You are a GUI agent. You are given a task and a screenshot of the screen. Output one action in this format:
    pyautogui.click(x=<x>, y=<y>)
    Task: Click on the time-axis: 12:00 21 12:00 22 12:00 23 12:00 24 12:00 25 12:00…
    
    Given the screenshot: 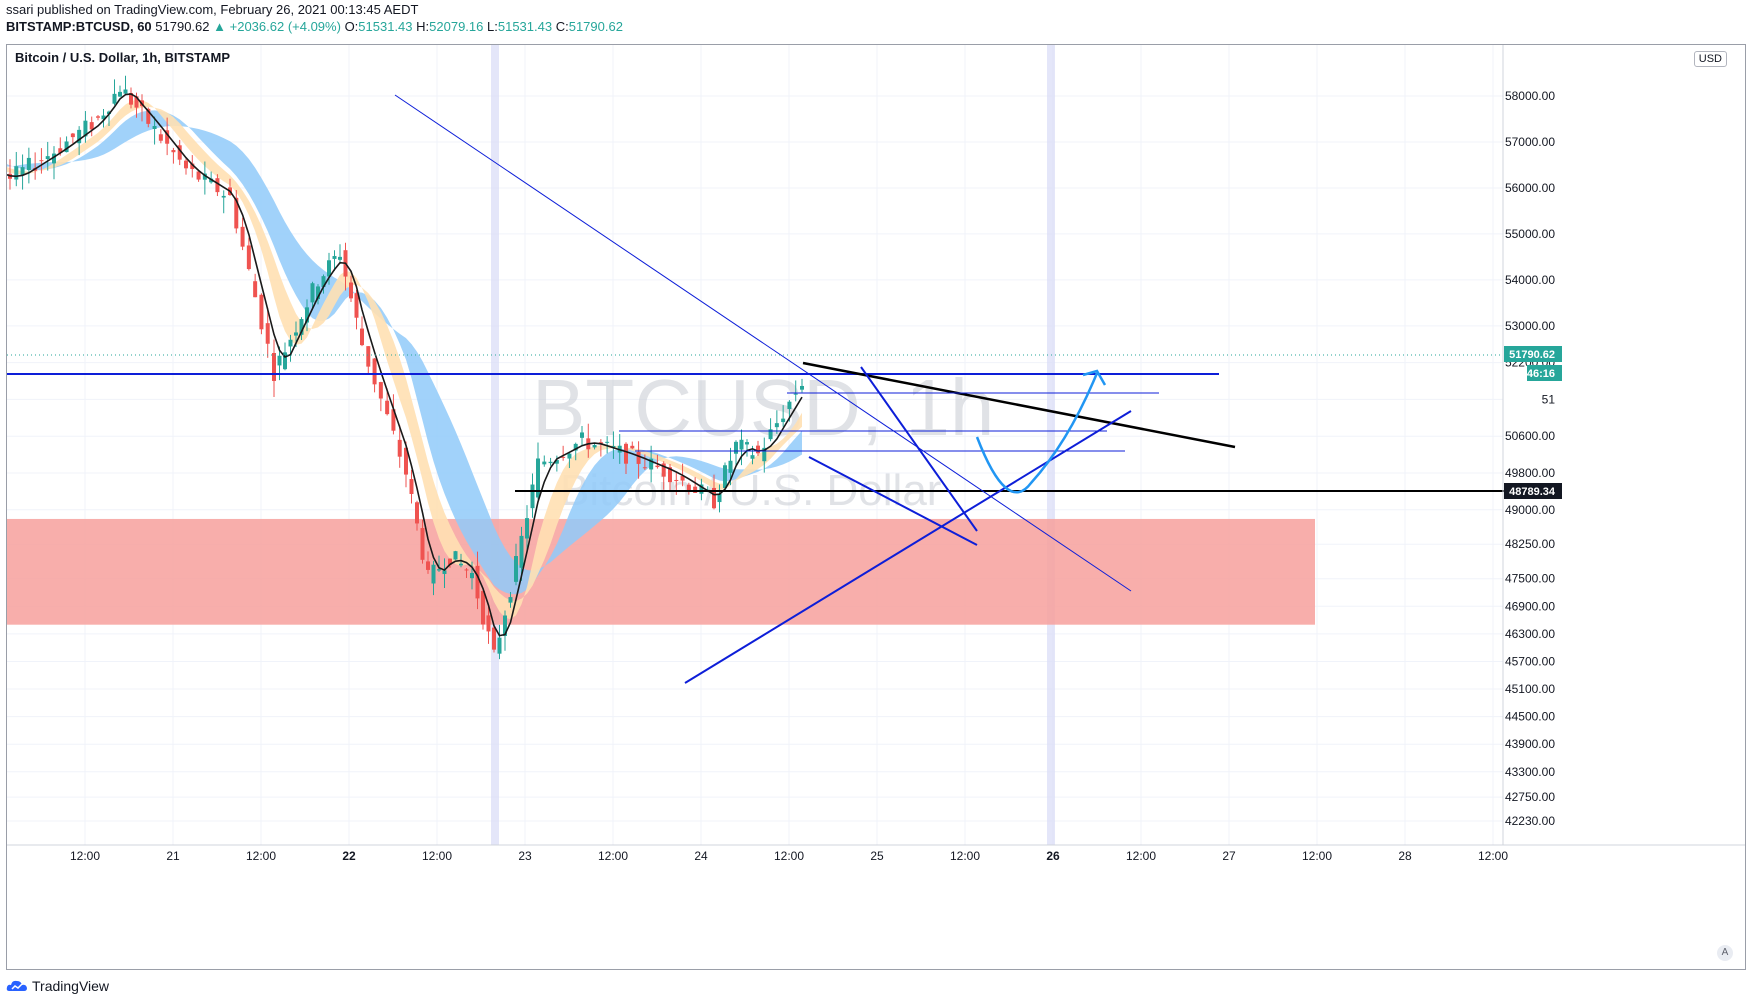 What is the action you would take?
    pyautogui.click(x=789, y=856)
    